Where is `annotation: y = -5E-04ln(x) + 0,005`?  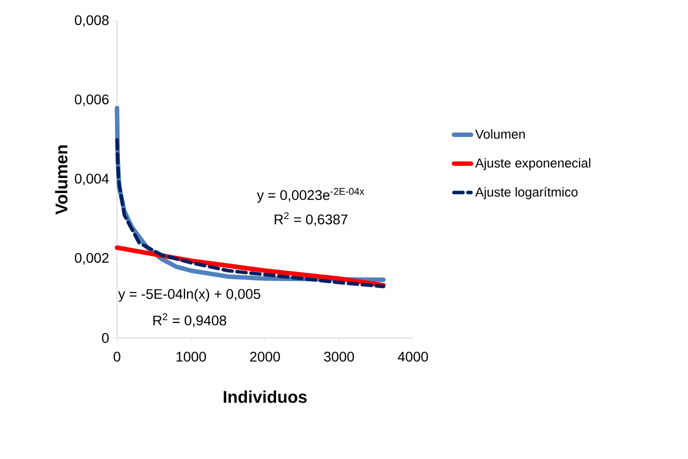 annotation: y = -5E-04ln(x) + 0,005 is located at coordinates (189, 295).